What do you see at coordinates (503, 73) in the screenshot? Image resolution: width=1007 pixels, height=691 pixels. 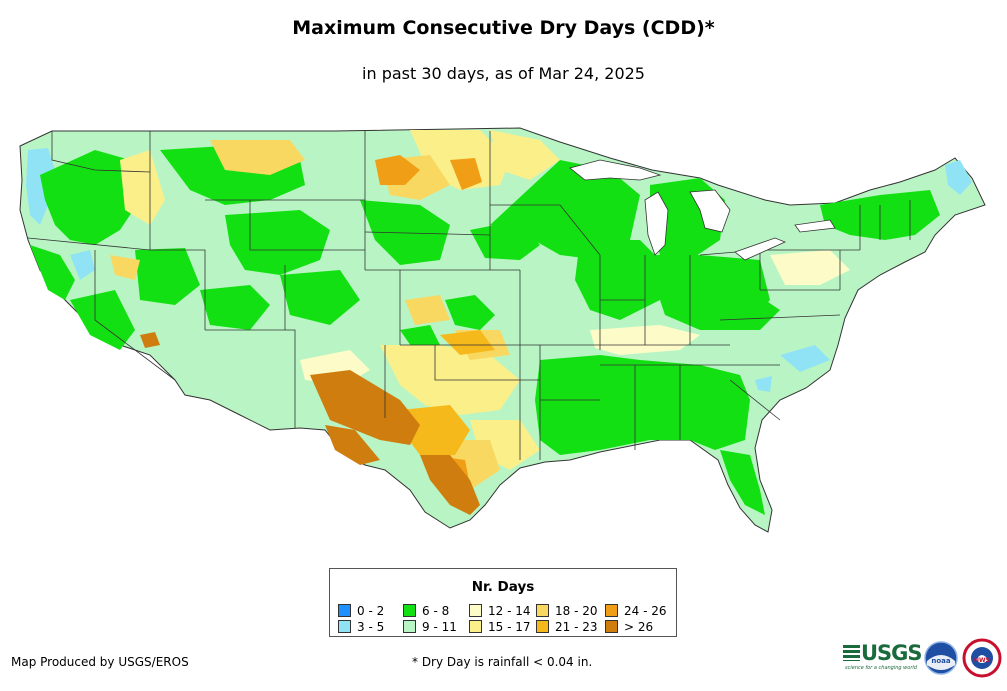 I see `map-subtitle: in past 30 days, as of Mar 24, 2025` at bounding box center [503, 73].